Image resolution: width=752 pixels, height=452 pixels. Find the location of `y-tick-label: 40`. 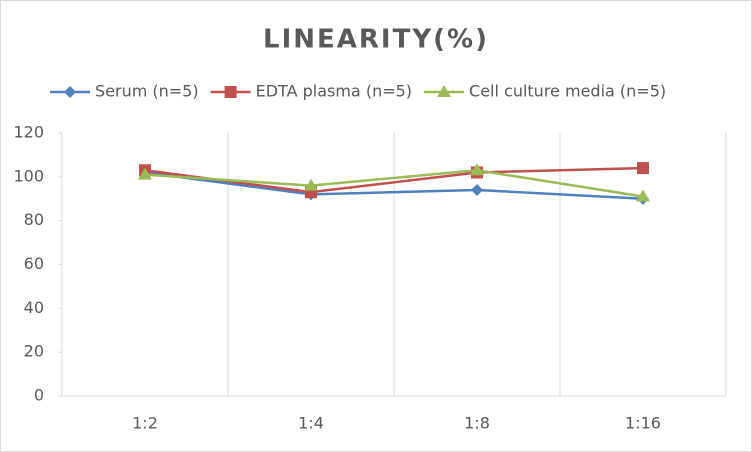

y-tick-label: 40 is located at coordinates (34, 307).